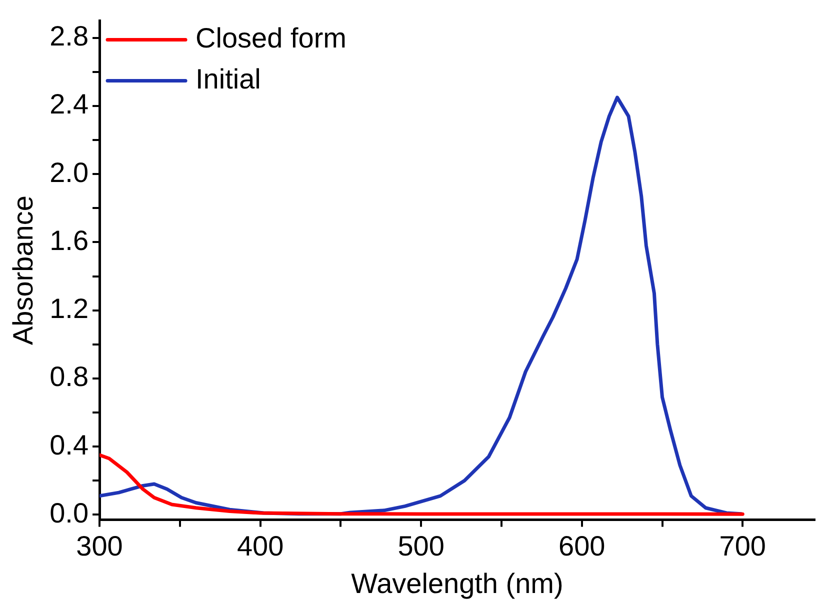  What do you see at coordinates (69, 376) in the screenshot?
I see `y-tick-label: 0.8` at bounding box center [69, 376].